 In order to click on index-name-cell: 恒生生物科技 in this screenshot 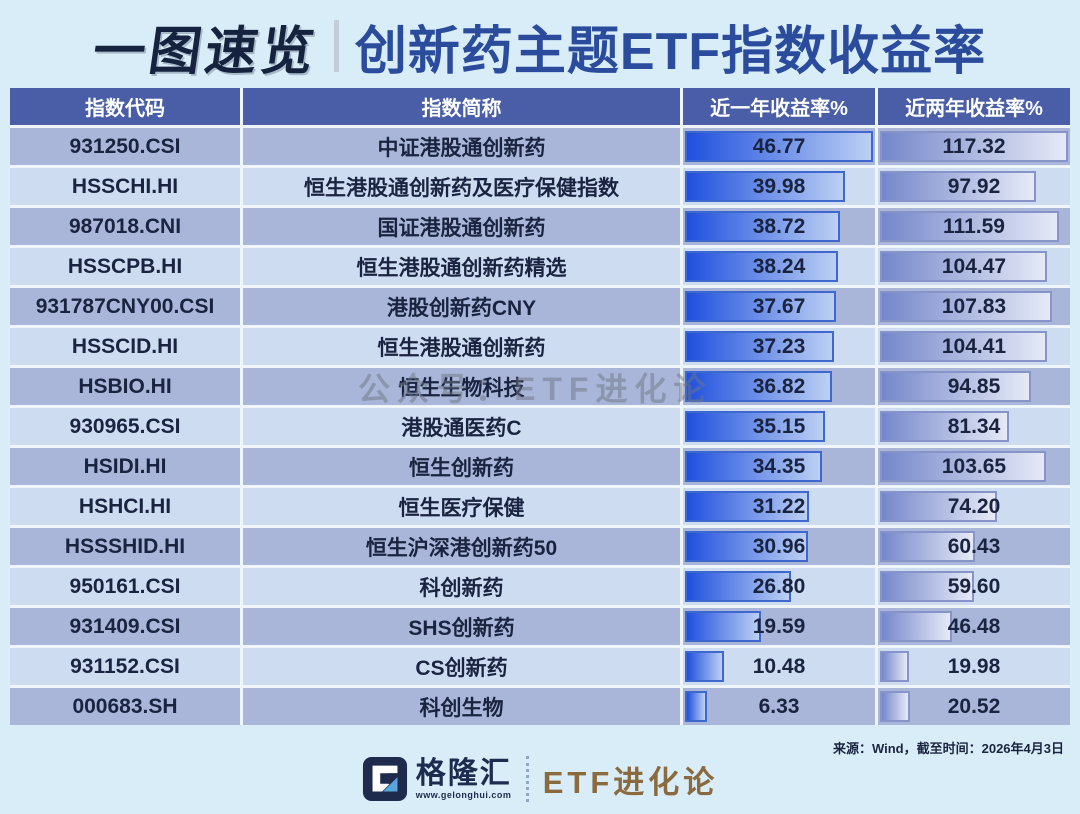, I will do `click(461, 386)`.